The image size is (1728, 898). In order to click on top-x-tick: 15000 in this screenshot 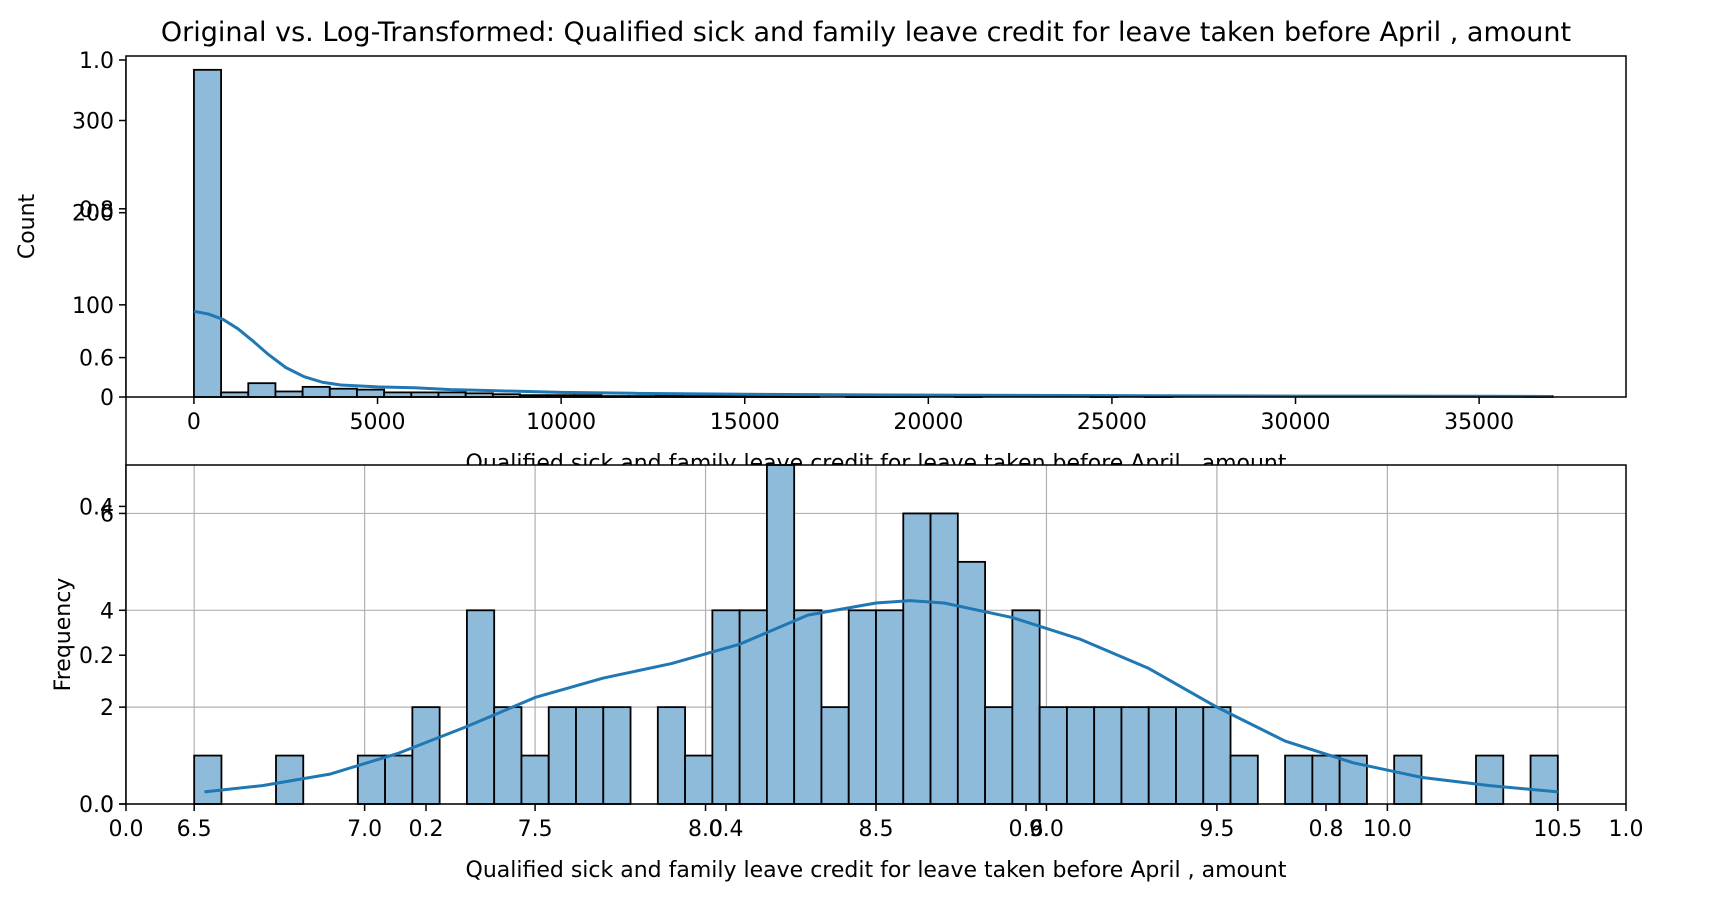, I will do `click(745, 416)`.